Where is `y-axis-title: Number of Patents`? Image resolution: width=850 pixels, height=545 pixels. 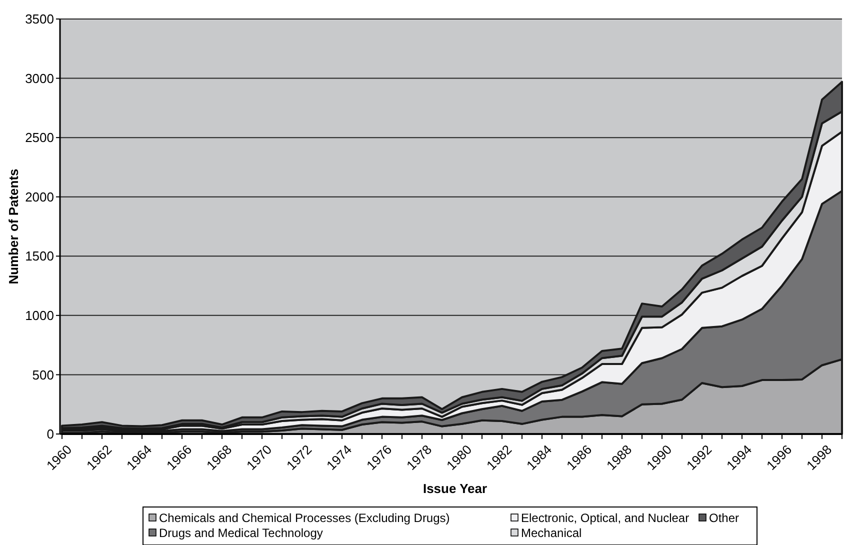
y-axis-title: Number of Patents is located at coordinates (13, 226).